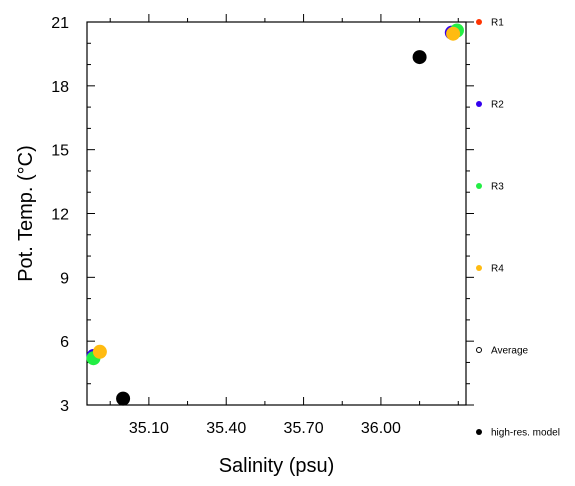 Image resolution: width=575 pixels, height=486 pixels. I want to click on legend-label: R2, so click(497, 105).